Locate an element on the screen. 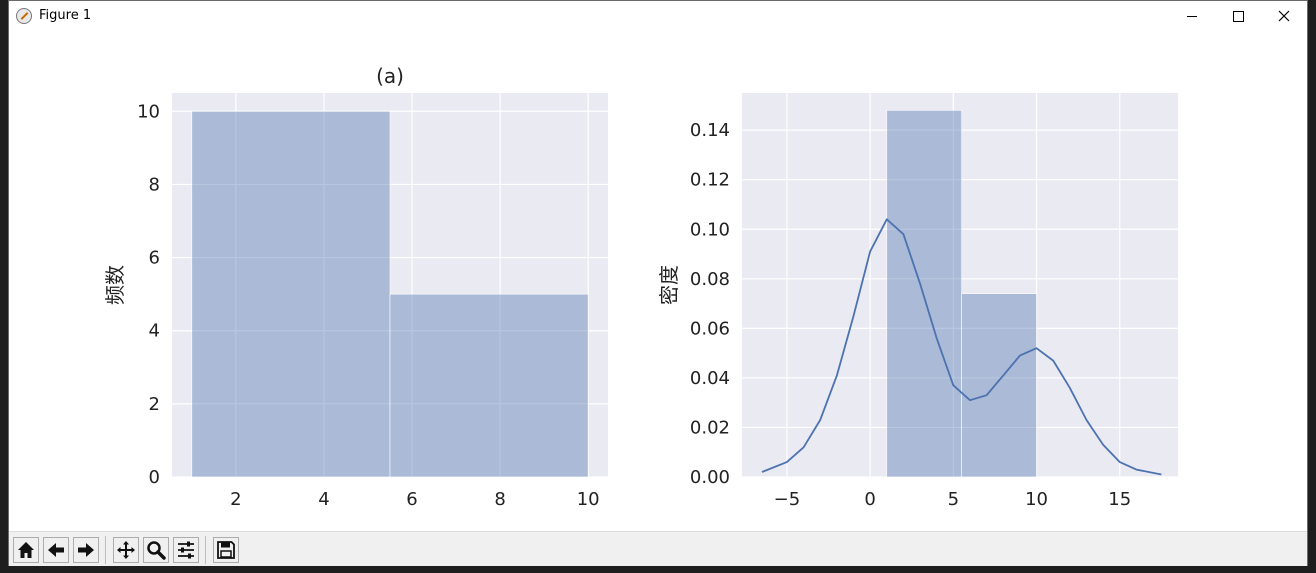  chart2-y-tick-label: 0.04 is located at coordinates (710, 378).